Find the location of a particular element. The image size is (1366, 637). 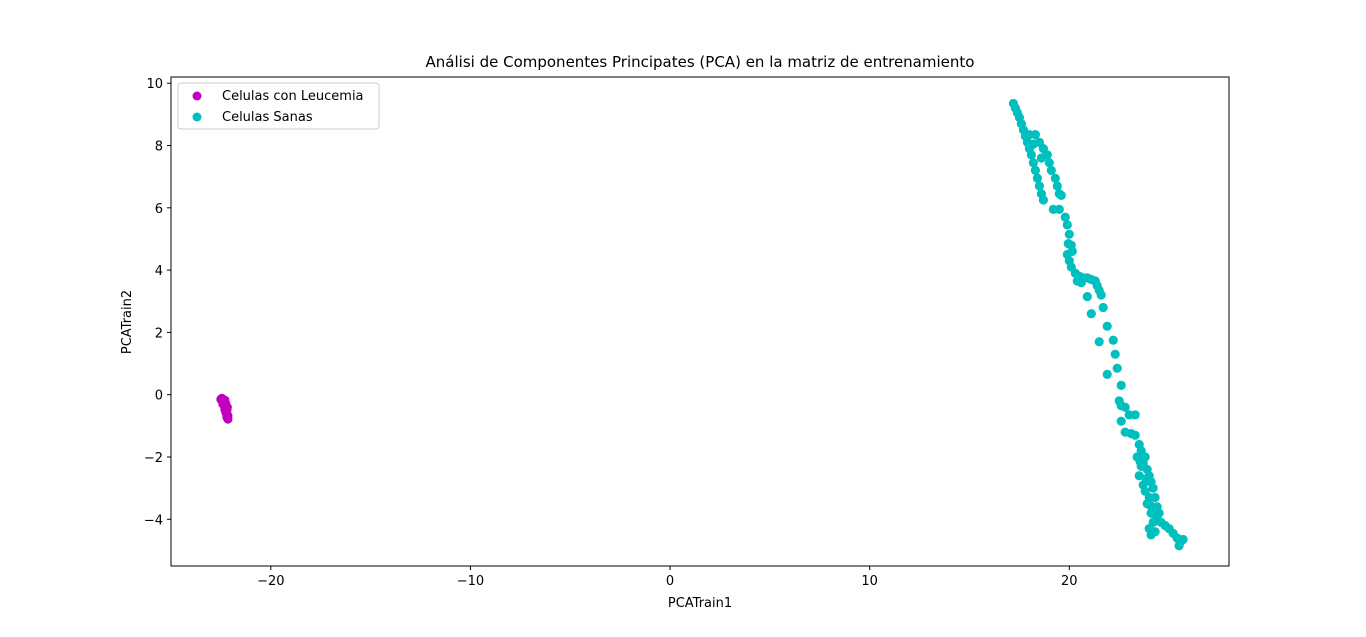

x-axis-label: PCATrain1 is located at coordinates (700, 603).